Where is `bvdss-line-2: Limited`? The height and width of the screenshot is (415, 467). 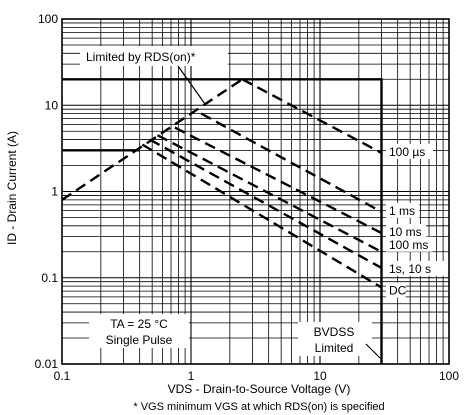 bvdss-line-2: Limited is located at coordinates (334, 348).